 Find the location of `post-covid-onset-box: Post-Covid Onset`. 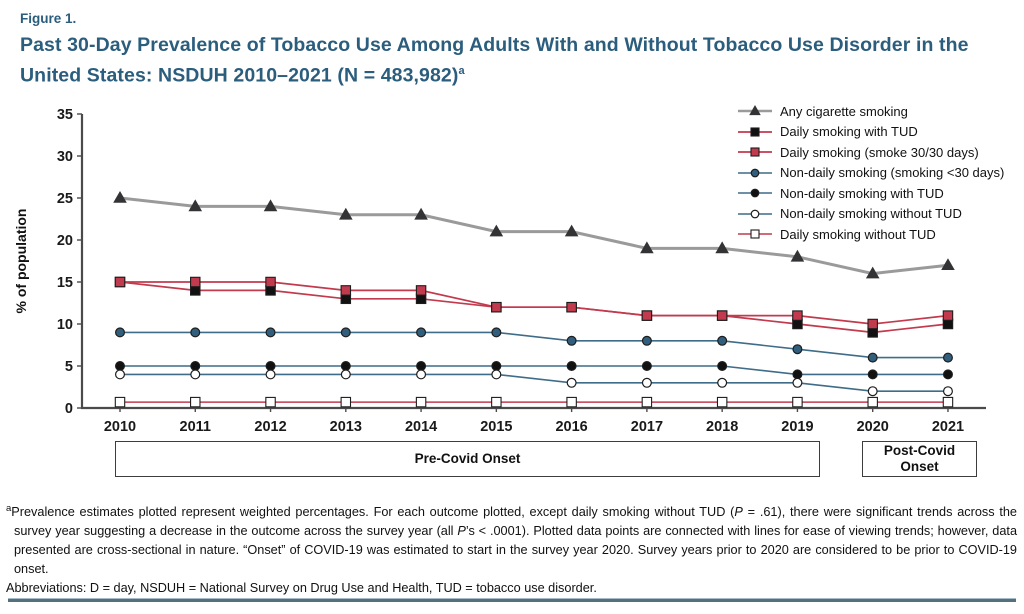

post-covid-onset-box: Post-Covid Onset is located at coordinates (919, 459).